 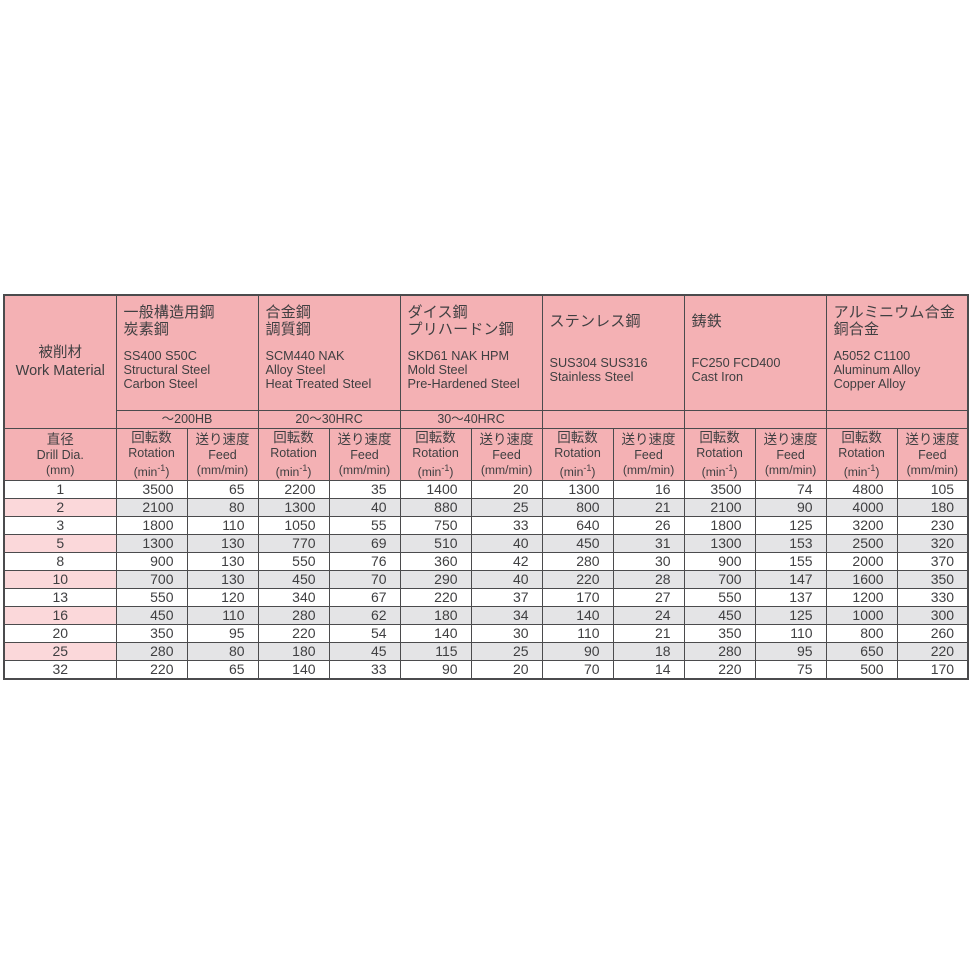 What do you see at coordinates (932, 508) in the screenshot?
I see `feed-value-cell: 180` at bounding box center [932, 508].